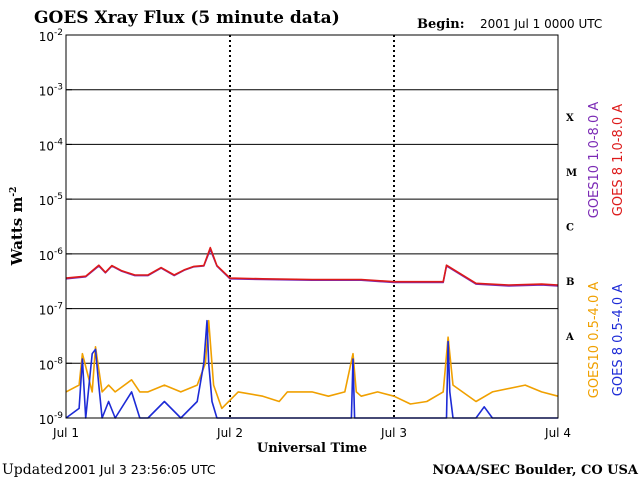  Describe the element at coordinates (312, 448) in the screenshot. I see `x-axis-label: Universal Time` at that location.